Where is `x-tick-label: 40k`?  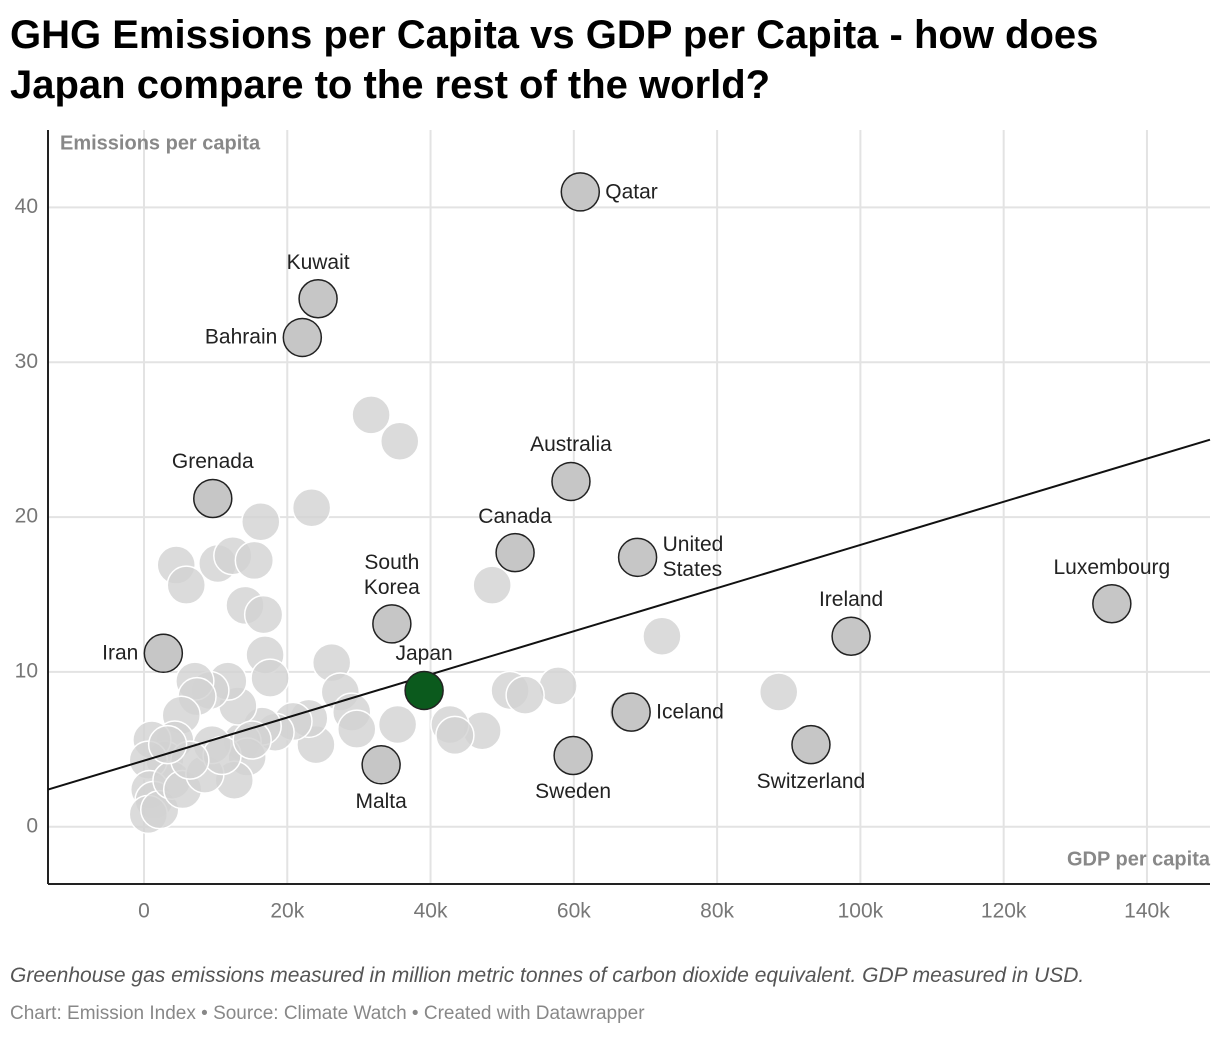
x-tick-label: 40k is located at coordinates (431, 911).